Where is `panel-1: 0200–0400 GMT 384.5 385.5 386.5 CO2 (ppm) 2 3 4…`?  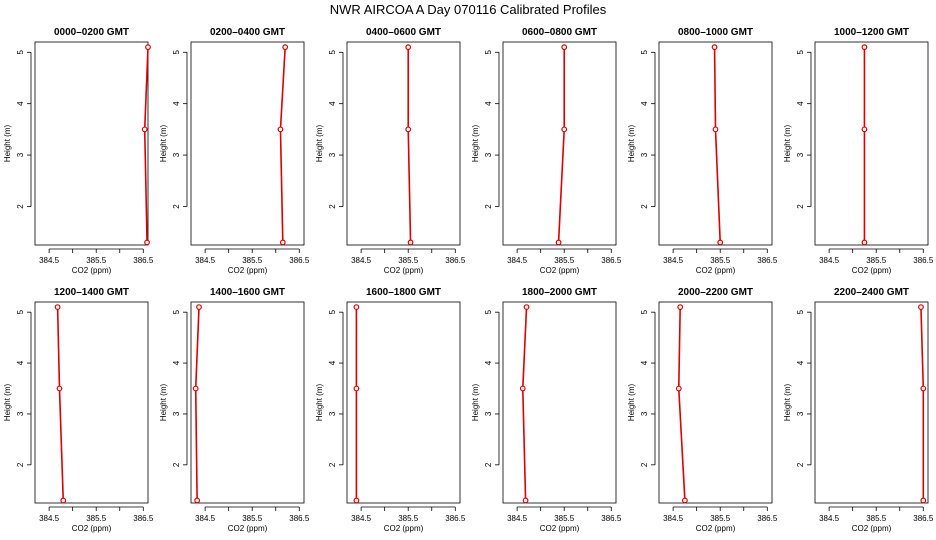
panel-1: 0200–0400 GMT 384.5 385.5 386.5 CO2 (ppm) 2 3 4… is located at coordinates (234, 151).